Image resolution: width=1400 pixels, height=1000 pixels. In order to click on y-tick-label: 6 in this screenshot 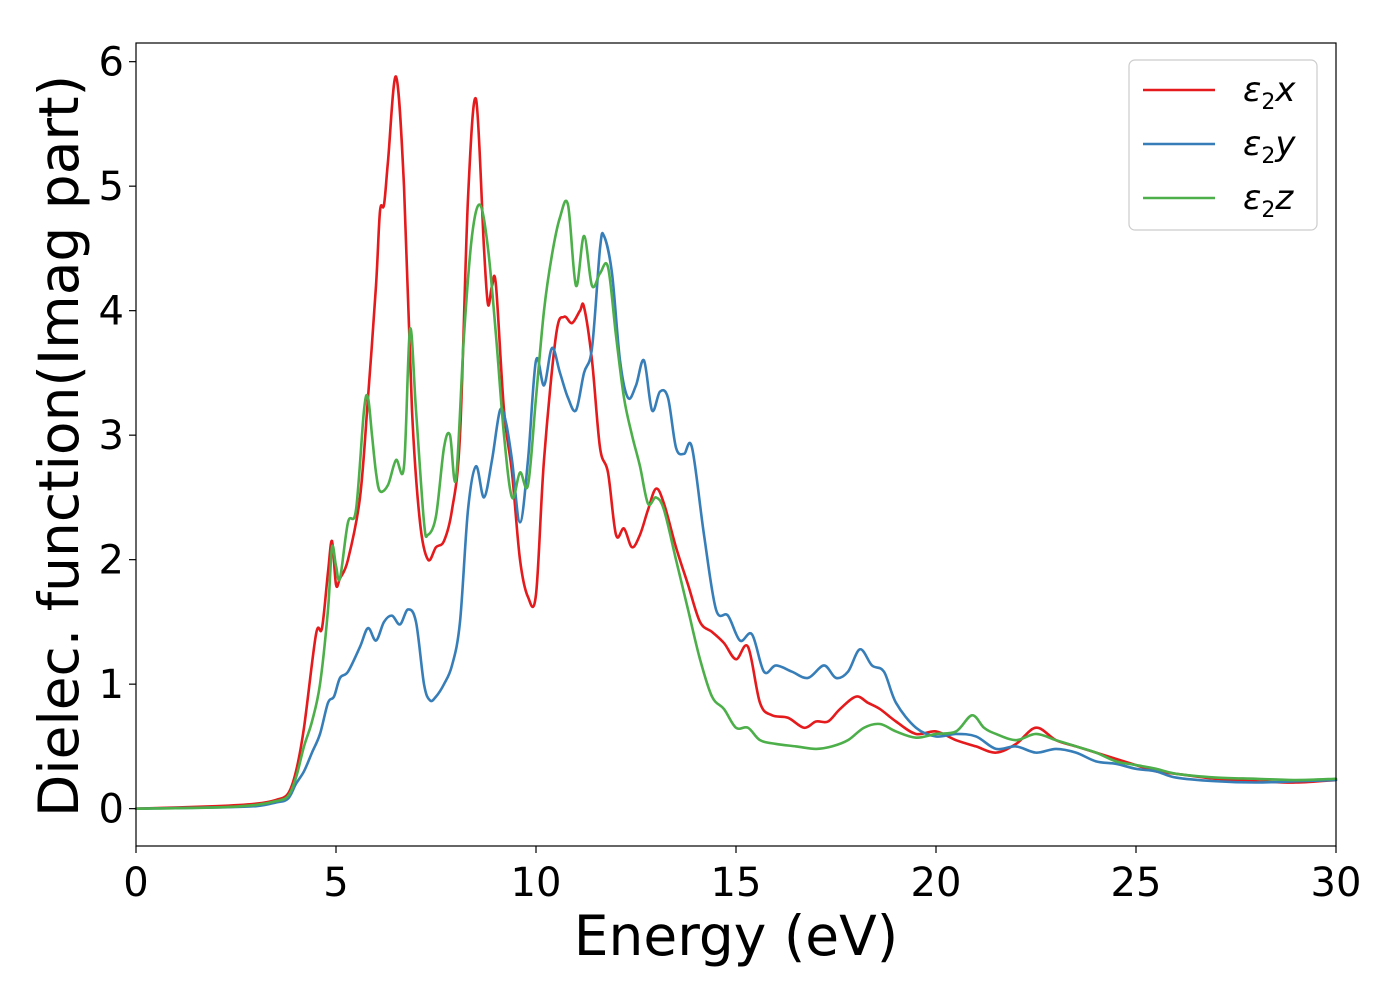, I will do `click(111, 63)`.